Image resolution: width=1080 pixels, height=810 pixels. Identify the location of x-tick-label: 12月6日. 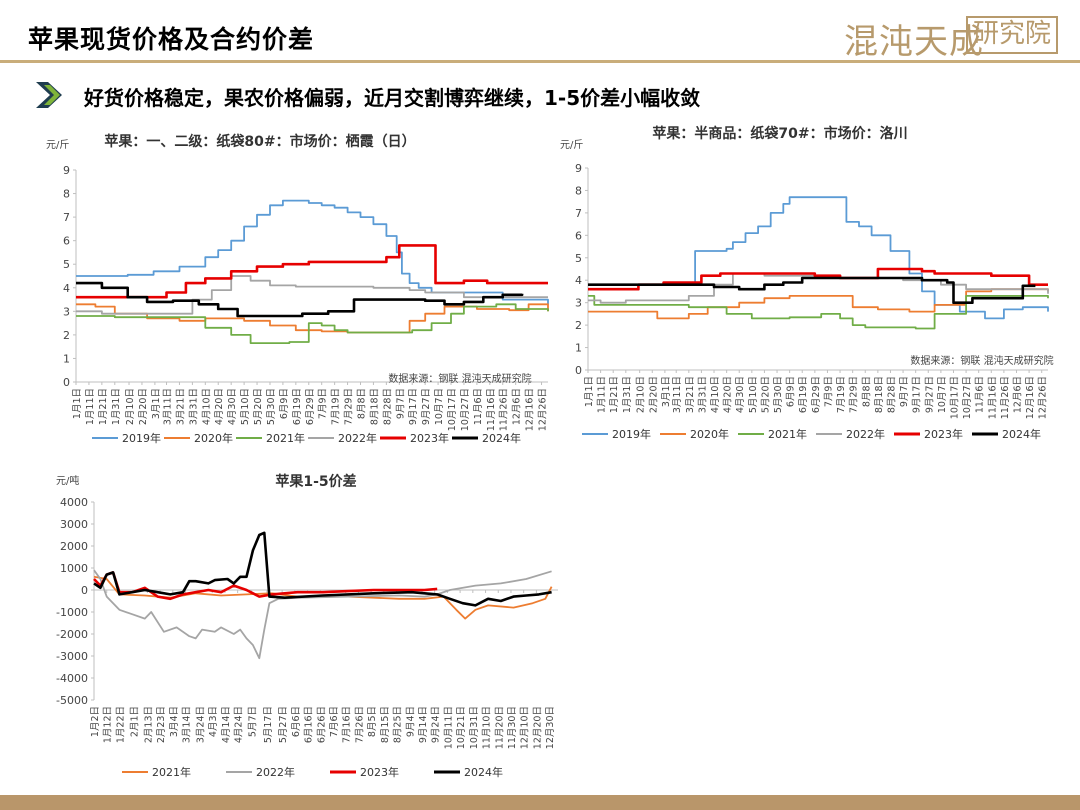
(1017, 394).